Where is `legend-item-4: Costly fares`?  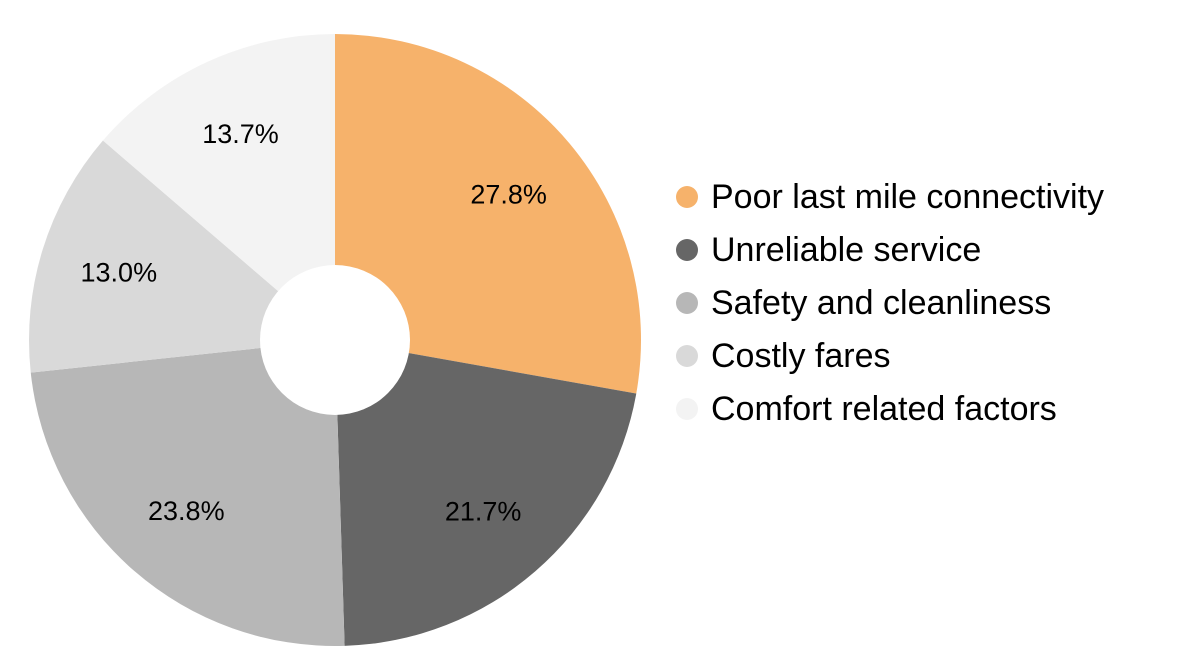
legend-item-4: Costly fares is located at coordinates (890, 355).